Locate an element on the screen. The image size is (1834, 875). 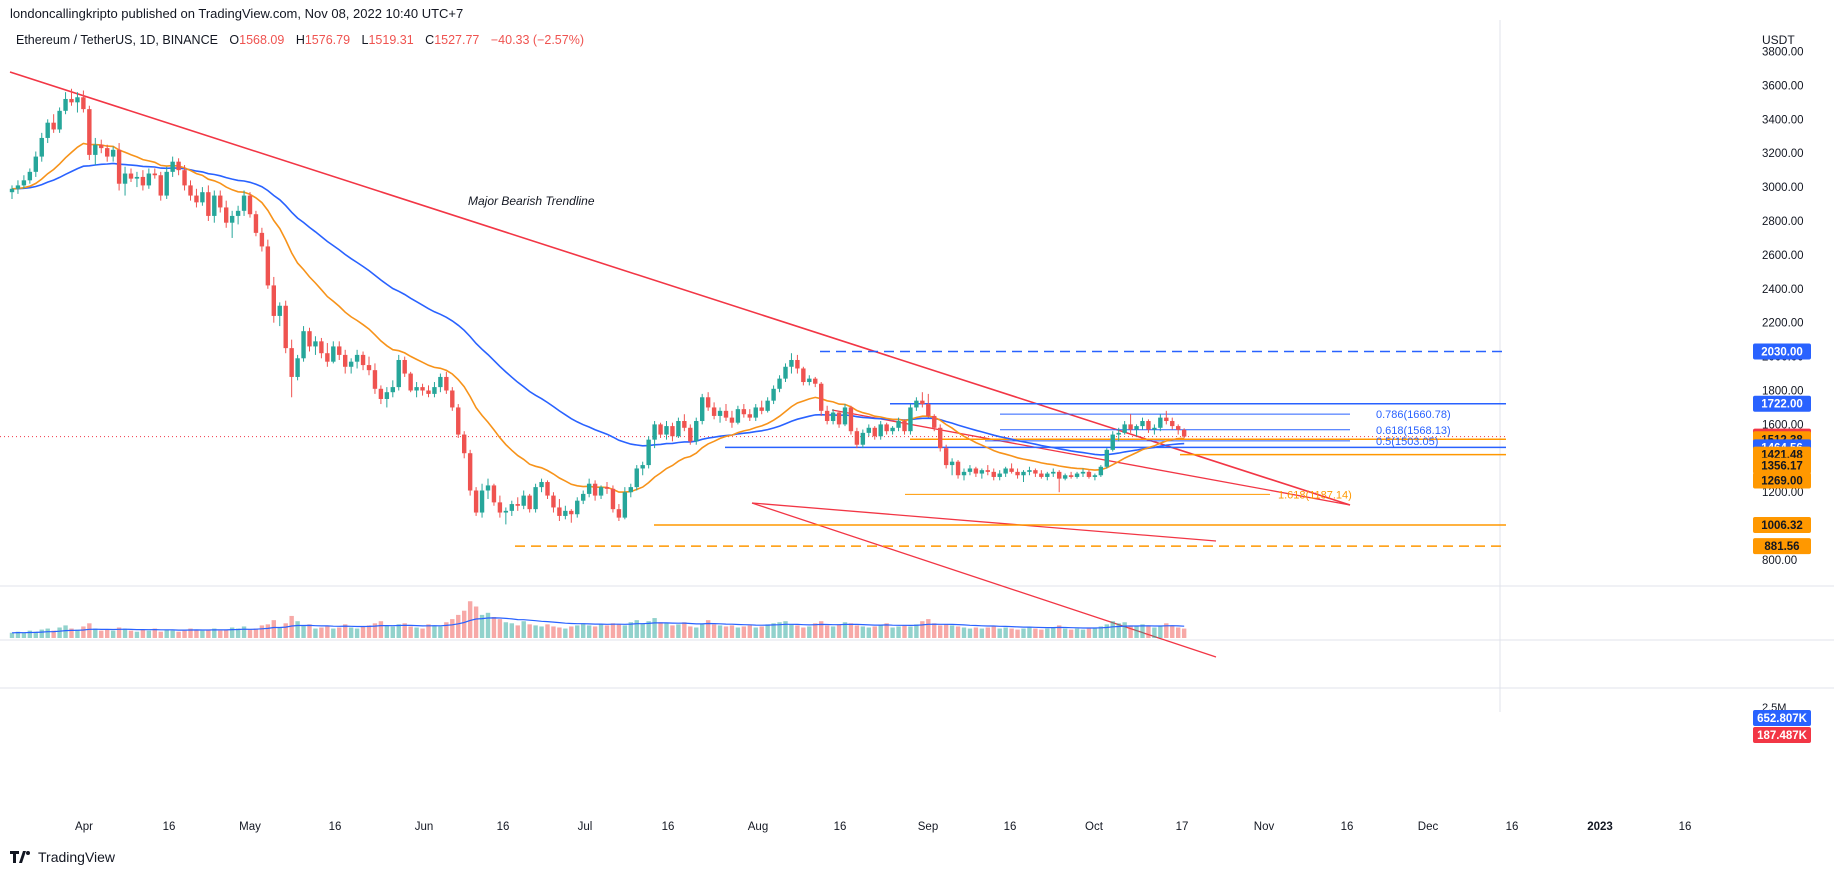
price-level-tag: 1006.32 is located at coordinates (1782, 525).